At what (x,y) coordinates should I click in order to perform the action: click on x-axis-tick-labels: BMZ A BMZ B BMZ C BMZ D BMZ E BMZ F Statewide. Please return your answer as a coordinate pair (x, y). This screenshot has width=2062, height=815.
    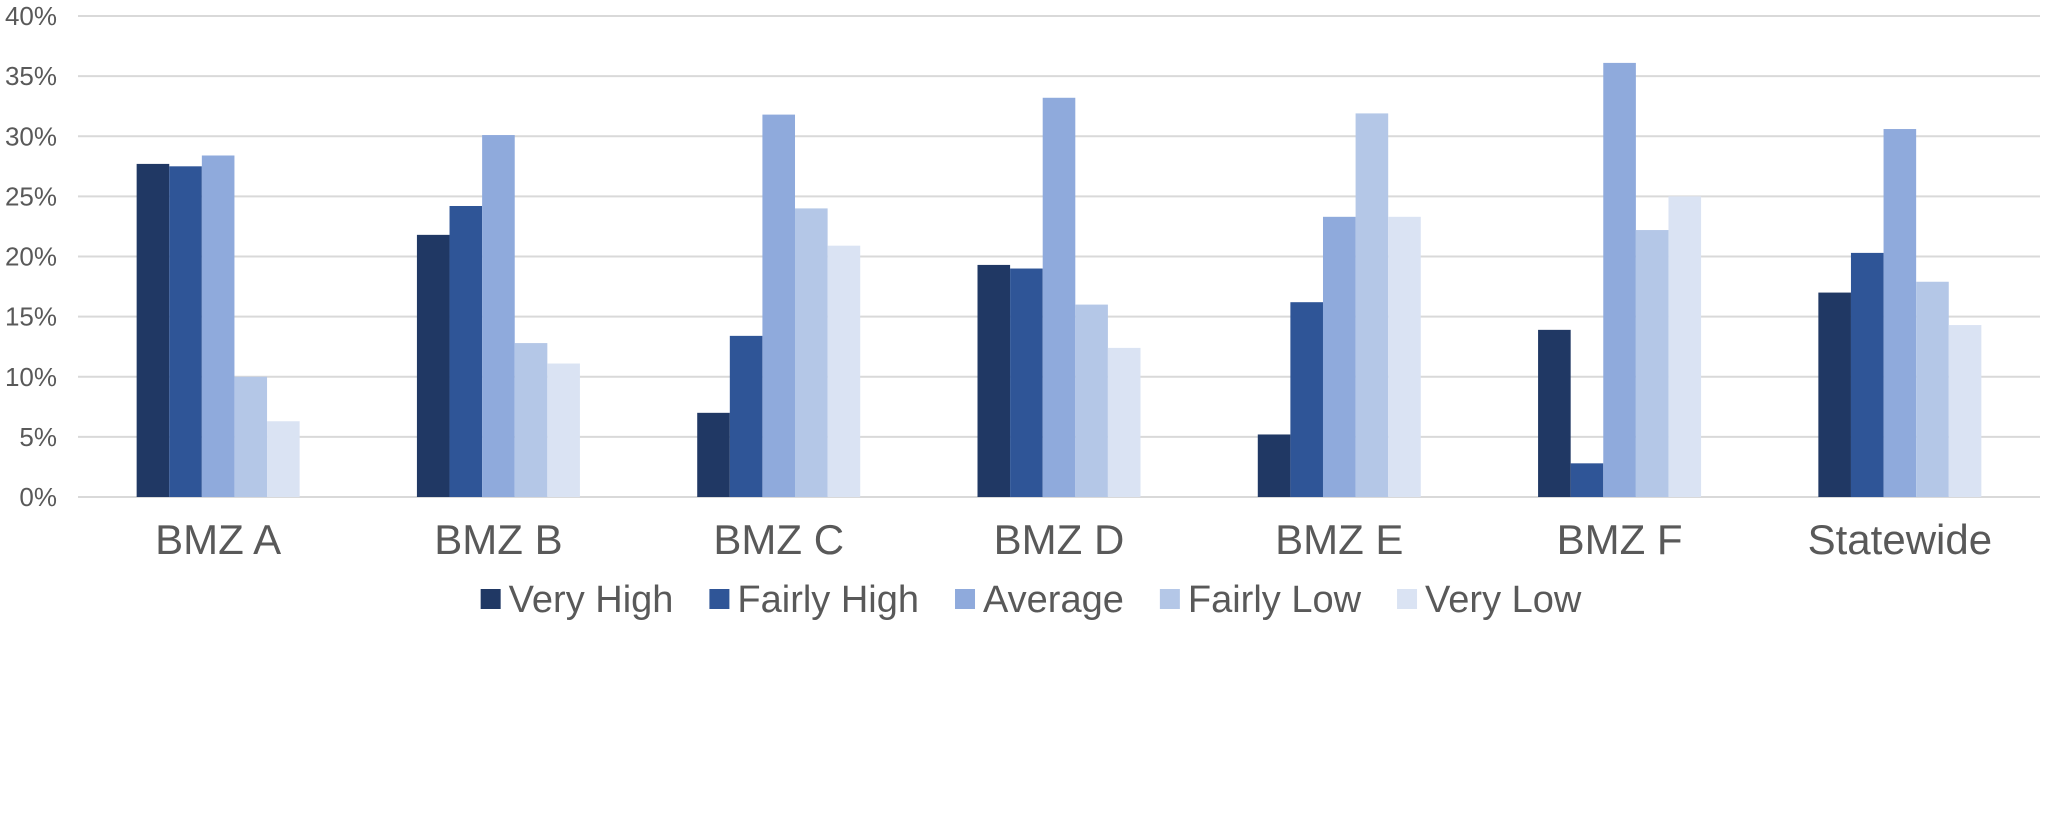
    Looking at the image, I should click on (1073, 539).